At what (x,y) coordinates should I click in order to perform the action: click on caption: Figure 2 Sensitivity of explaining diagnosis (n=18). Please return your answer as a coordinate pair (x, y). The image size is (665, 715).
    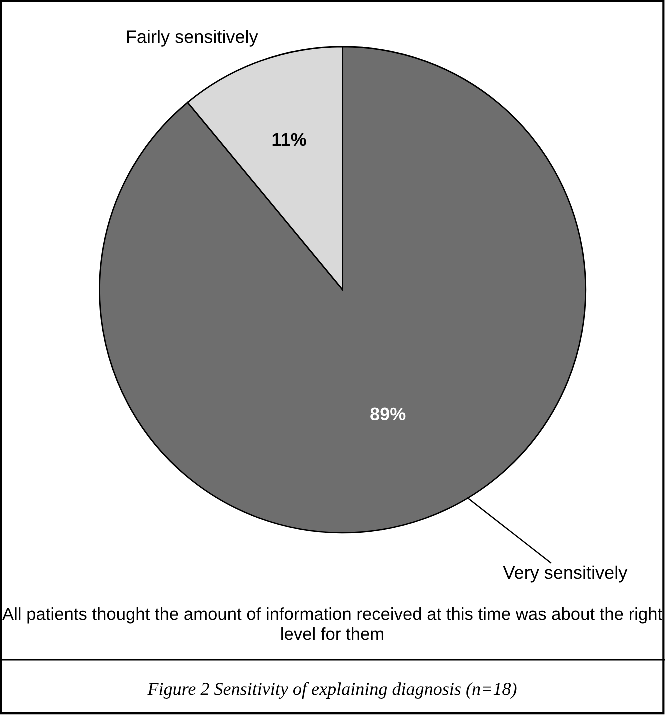
    Looking at the image, I should click on (332, 690).